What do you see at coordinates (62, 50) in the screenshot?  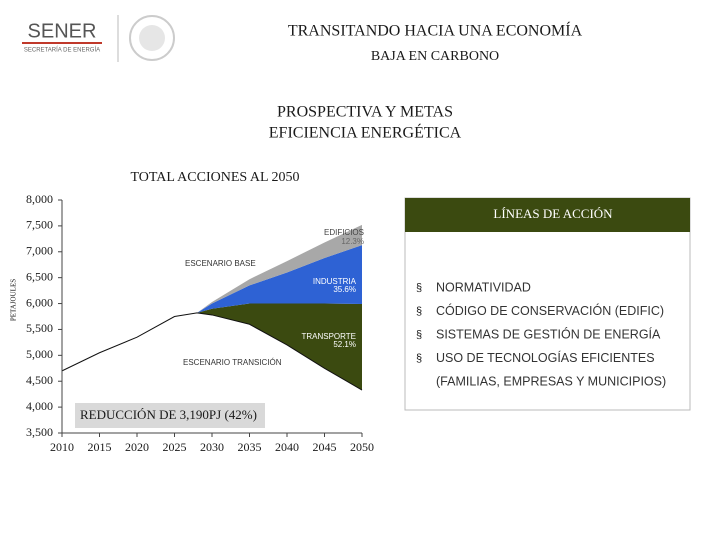 I see `logo-sub: SECRETARÍA DE ENERGÍA` at bounding box center [62, 50].